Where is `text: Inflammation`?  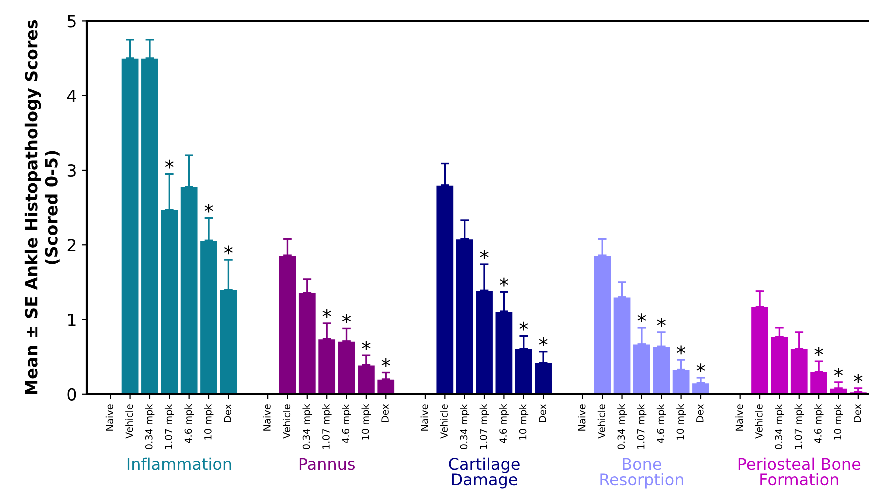
text: Inflammation is located at coordinates (180, 464).